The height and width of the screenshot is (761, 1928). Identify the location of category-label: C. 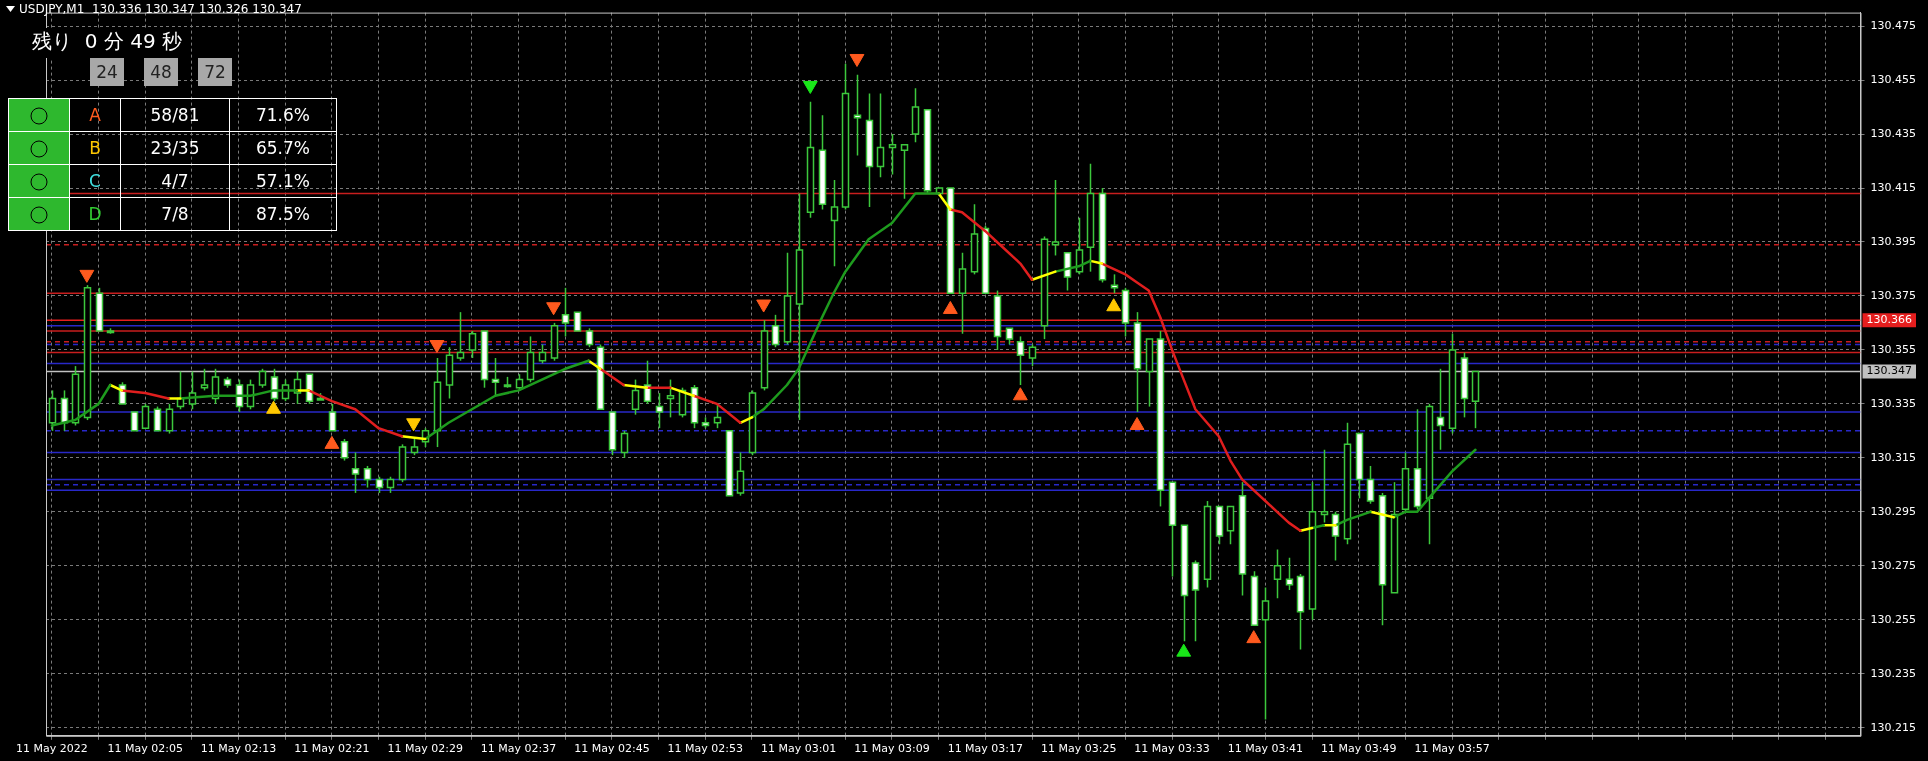
(95, 181).